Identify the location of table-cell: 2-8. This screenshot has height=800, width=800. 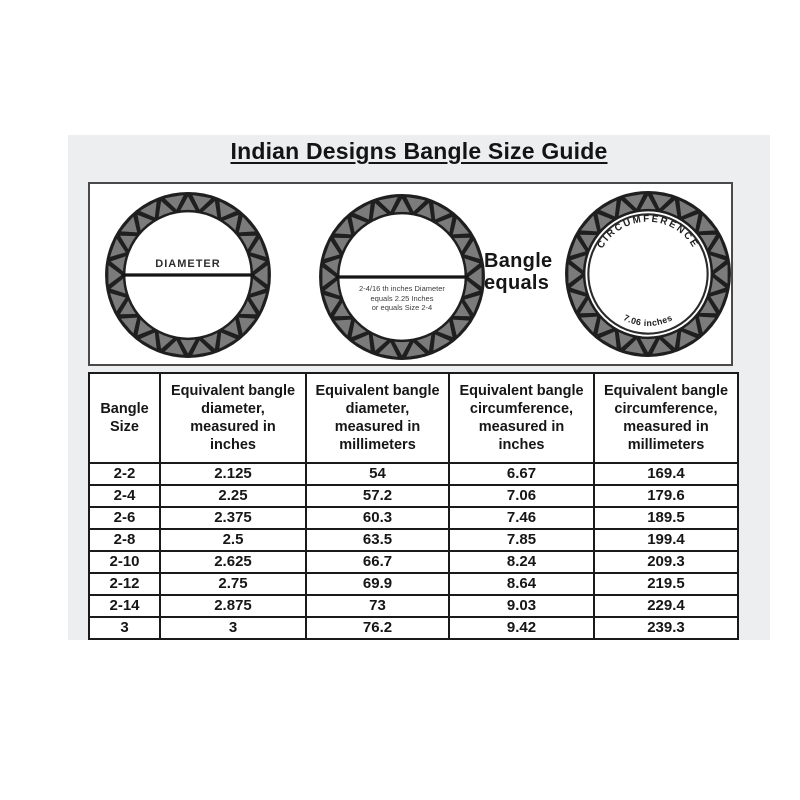
(124, 540).